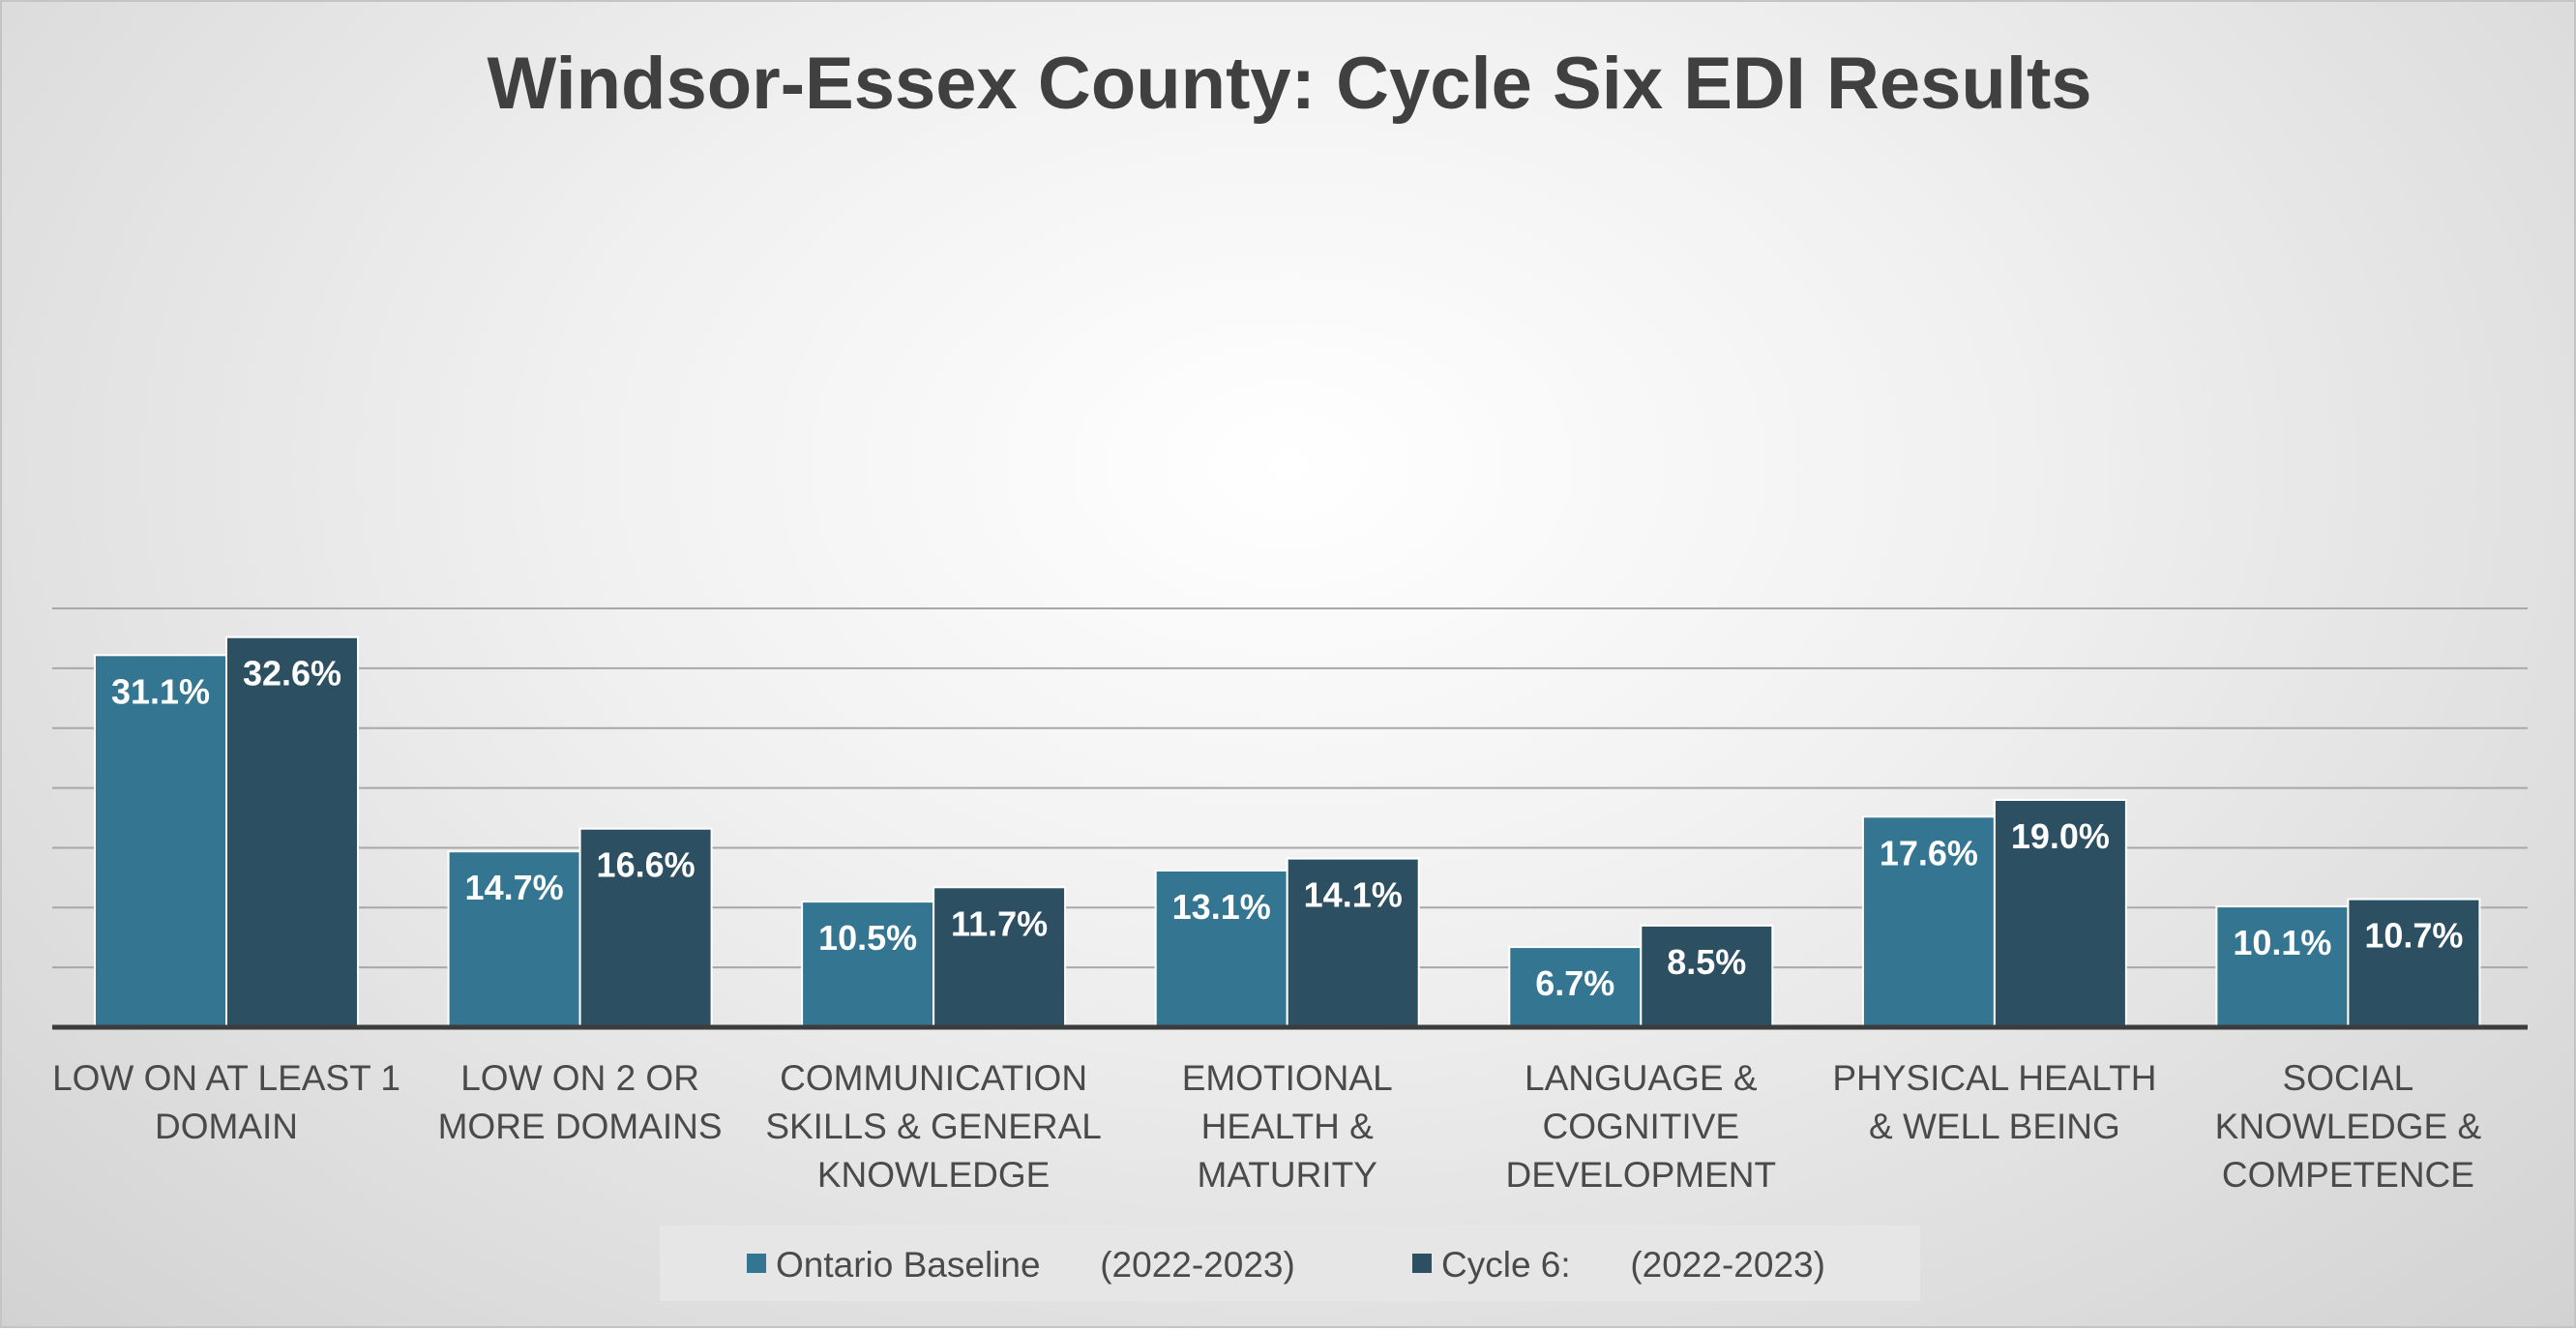  Describe the element at coordinates (580, 1102) in the screenshot. I see `category-label: LOW ON 2 OR MORE DOMAINS` at that location.